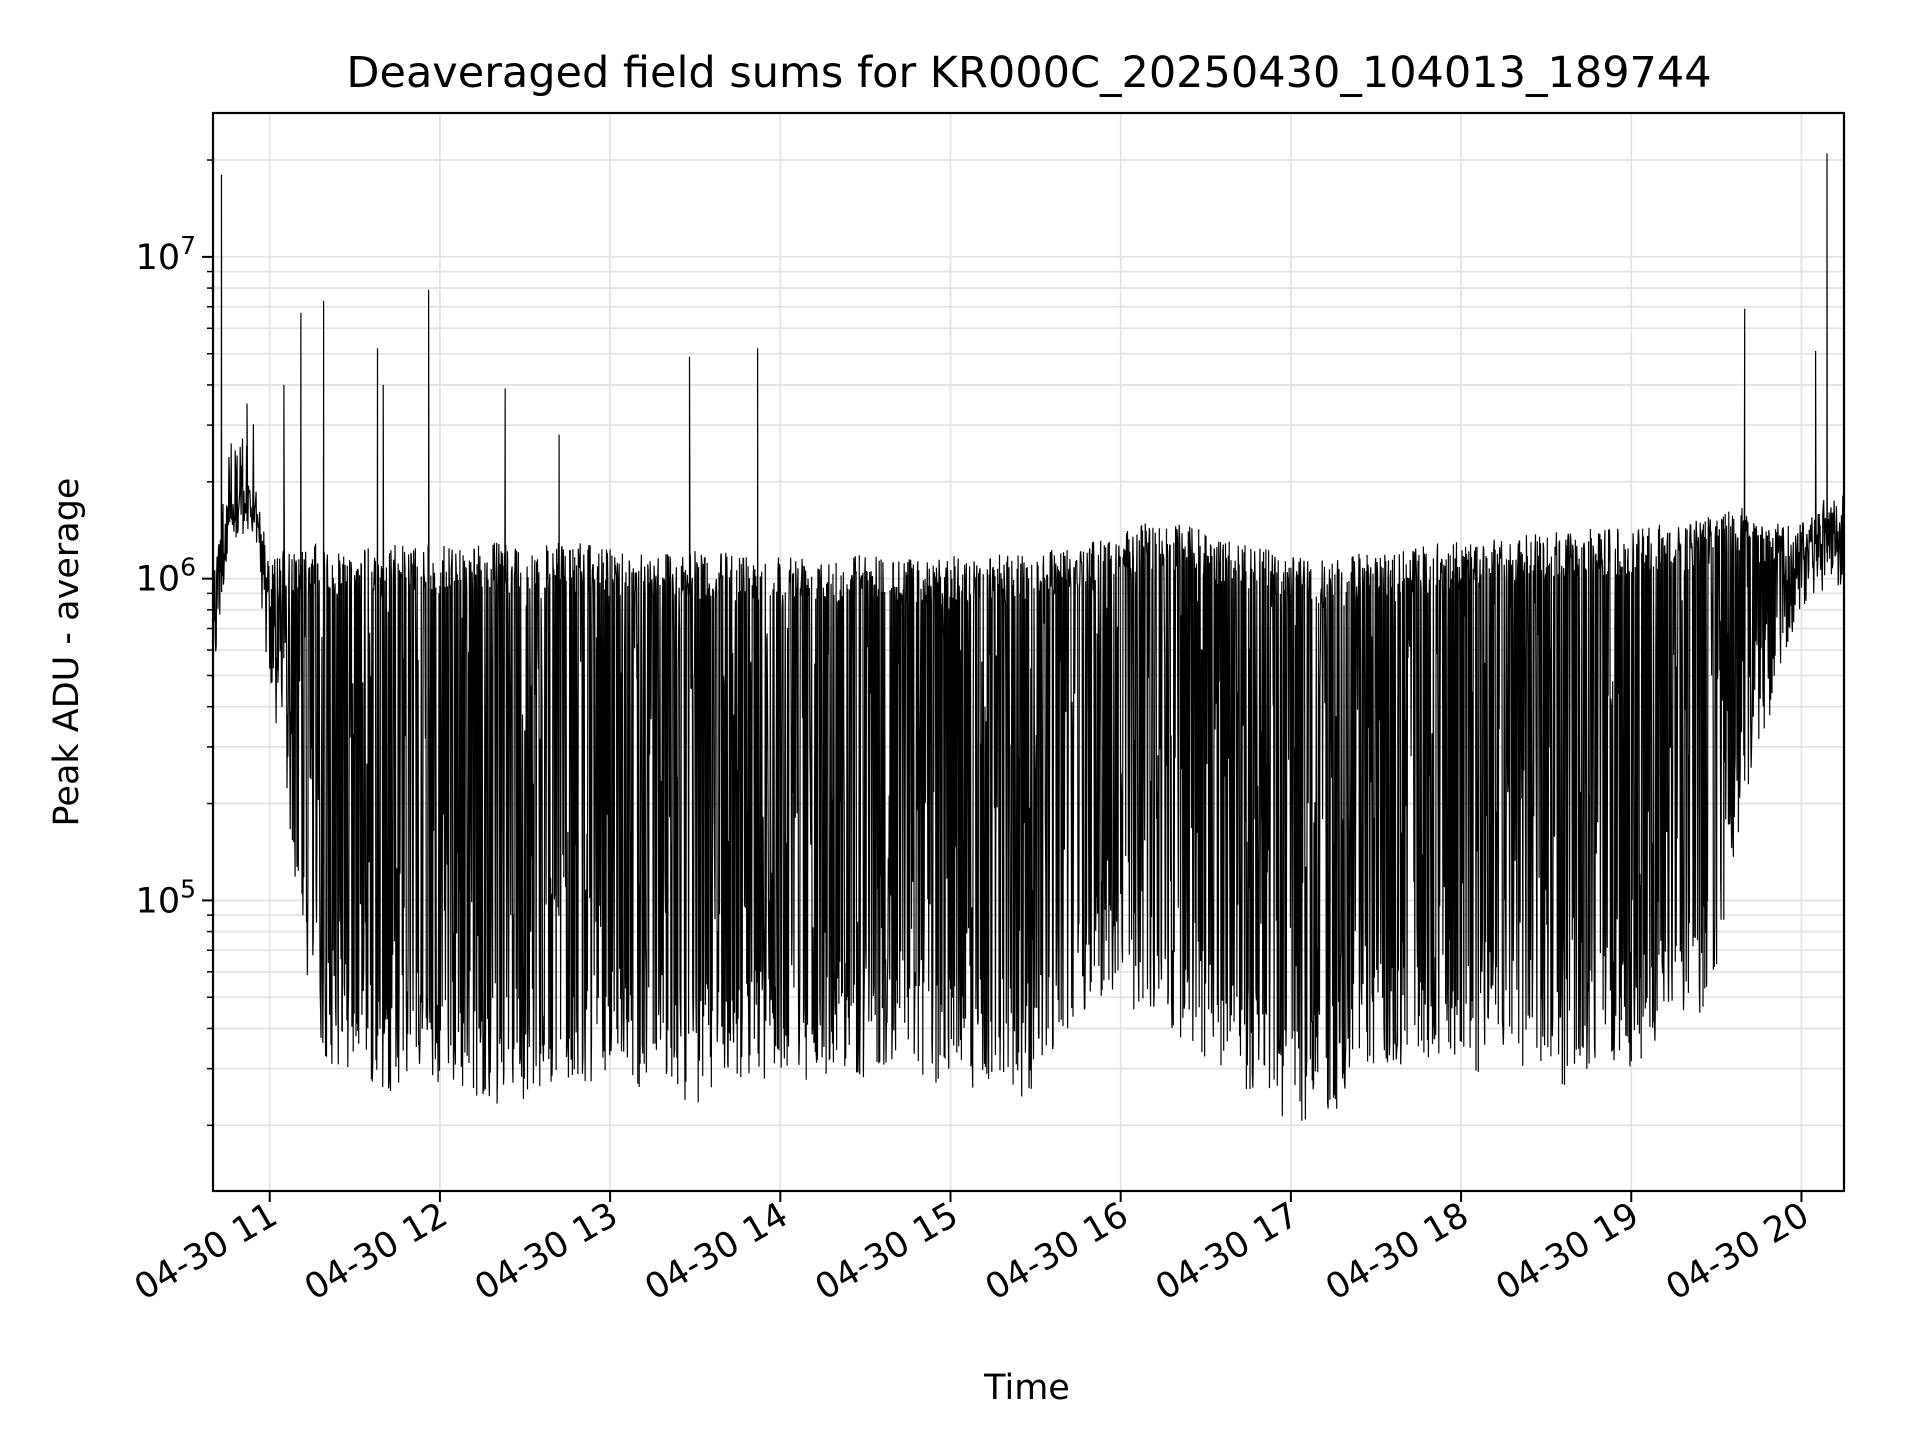  What do you see at coordinates (67, 652) in the screenshot?
I see `y-axis-label: Peak ADU - average` at bounding box center [67, 652].